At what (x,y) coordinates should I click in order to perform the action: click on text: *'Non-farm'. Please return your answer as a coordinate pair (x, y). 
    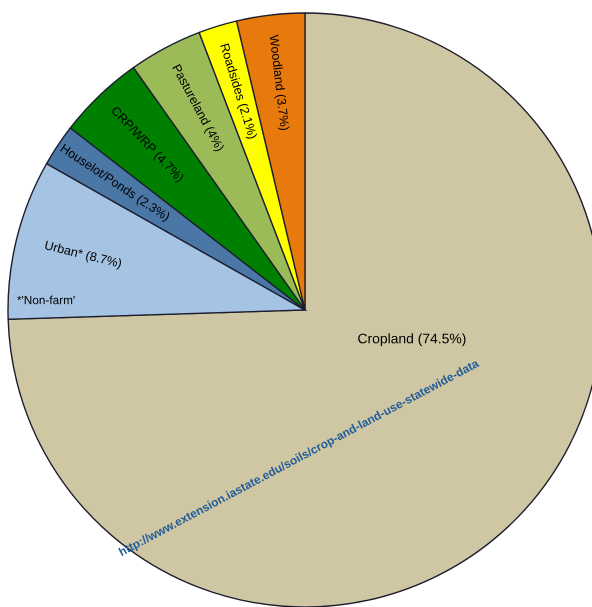
    Looking at the image, I should click on (46, 300).